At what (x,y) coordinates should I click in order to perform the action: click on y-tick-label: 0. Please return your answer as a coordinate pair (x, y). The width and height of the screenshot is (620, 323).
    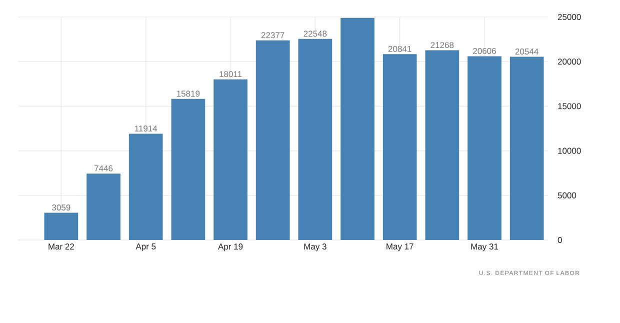
    Looking at the image, I should click on (560, 239).